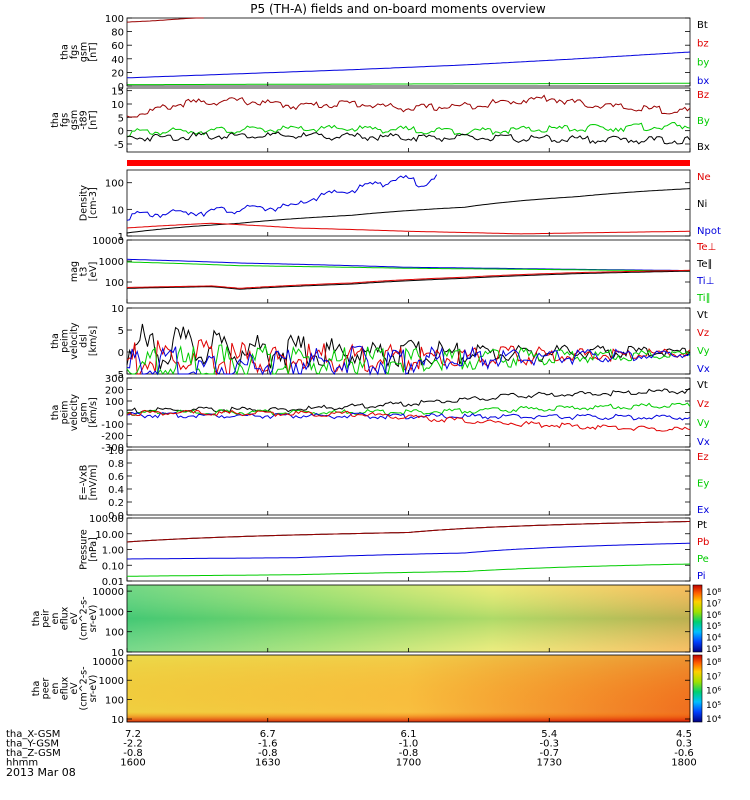 The image size is (750, 800). What do you see at coordinates (117, 60) in the screenshot?
I see `y-tick-label: 40` at bounding box center [117, 60].